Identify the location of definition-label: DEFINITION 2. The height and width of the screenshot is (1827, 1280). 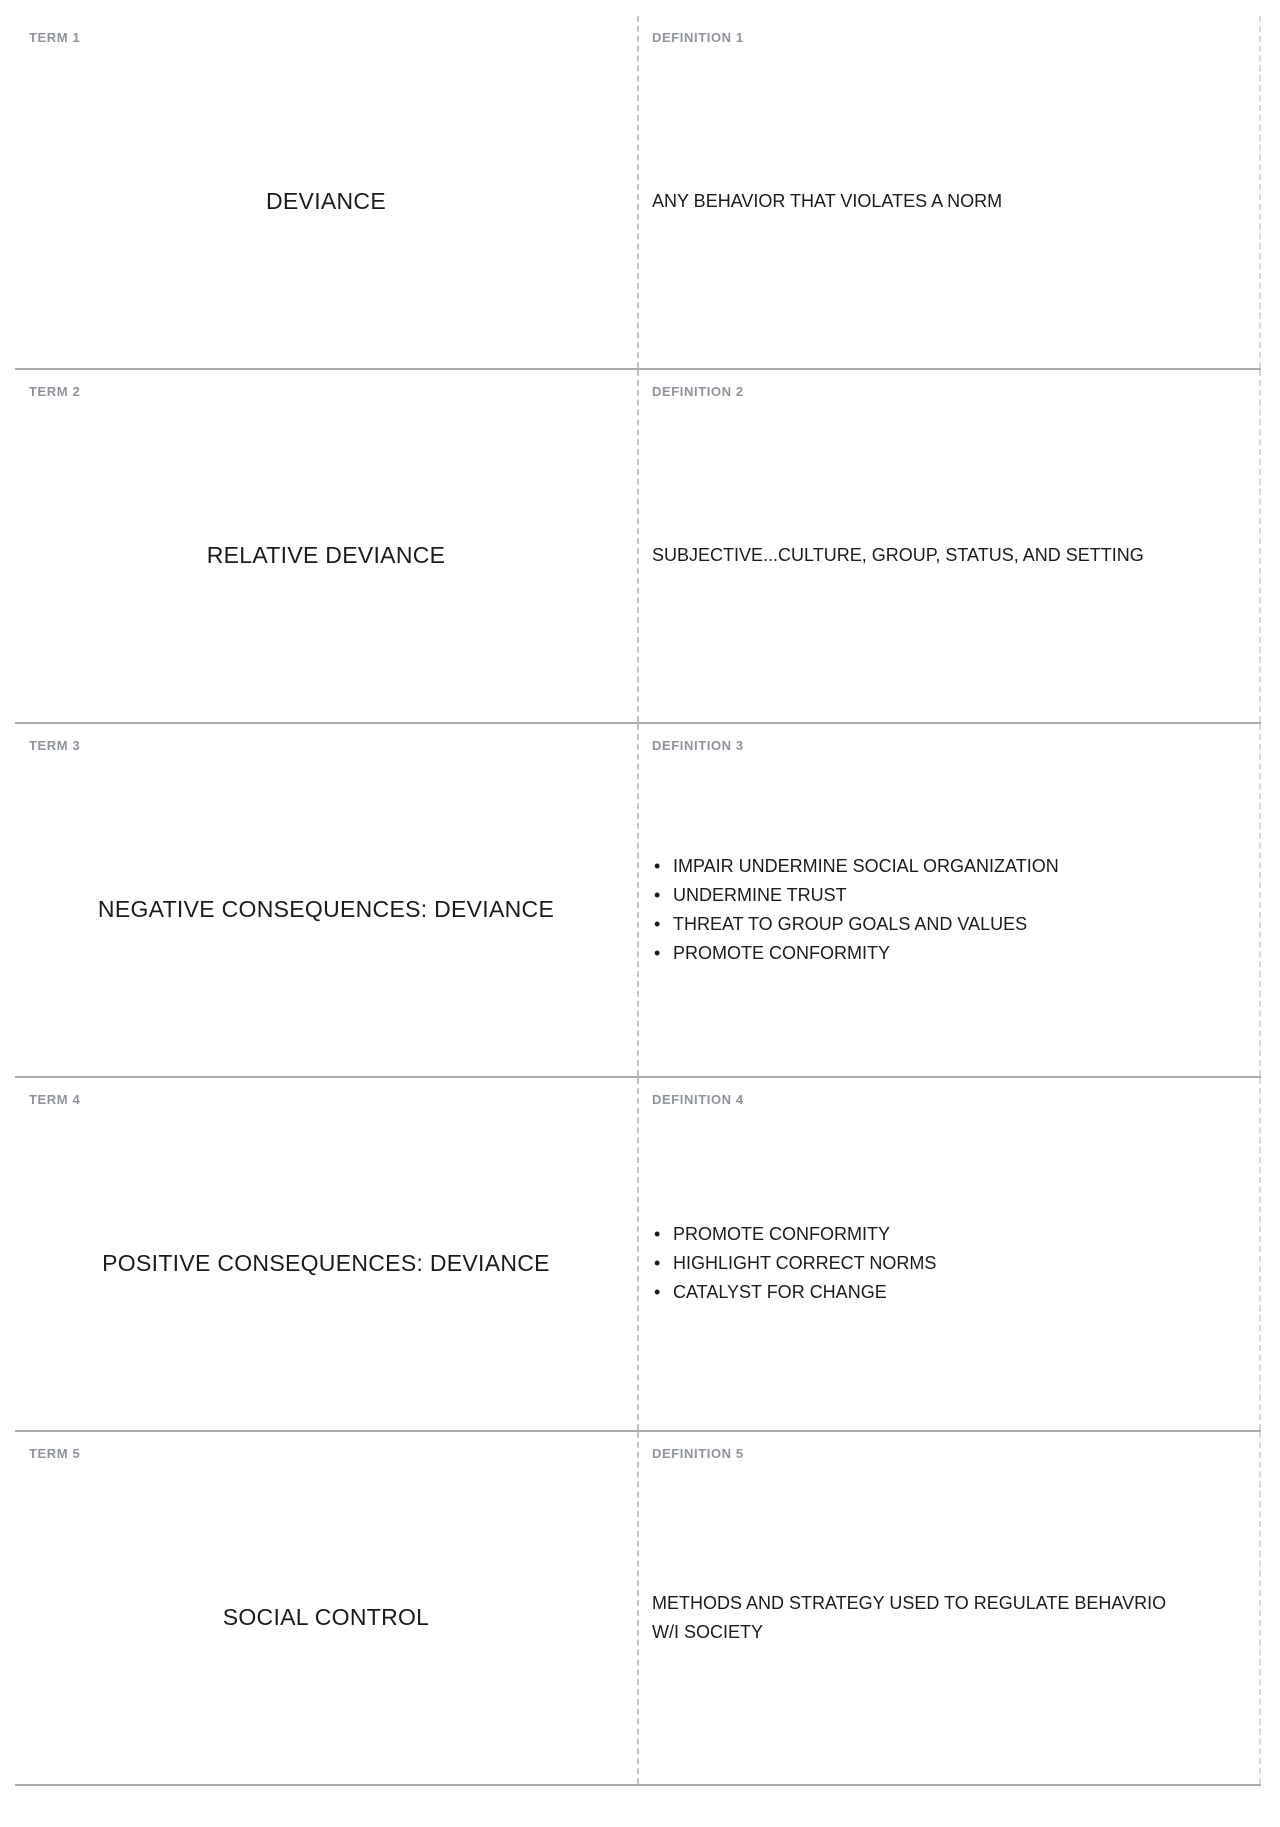
(698, 391).